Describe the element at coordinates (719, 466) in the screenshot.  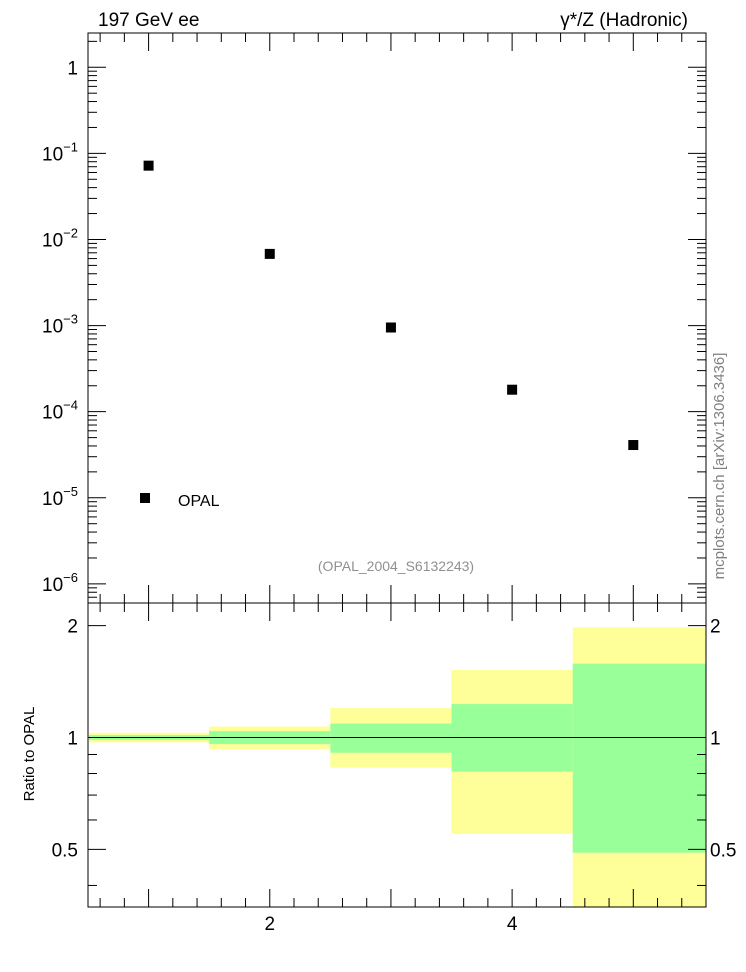
I see `side-label: mcplots.cern.ch [arXiv:1306.3436]` at that location.